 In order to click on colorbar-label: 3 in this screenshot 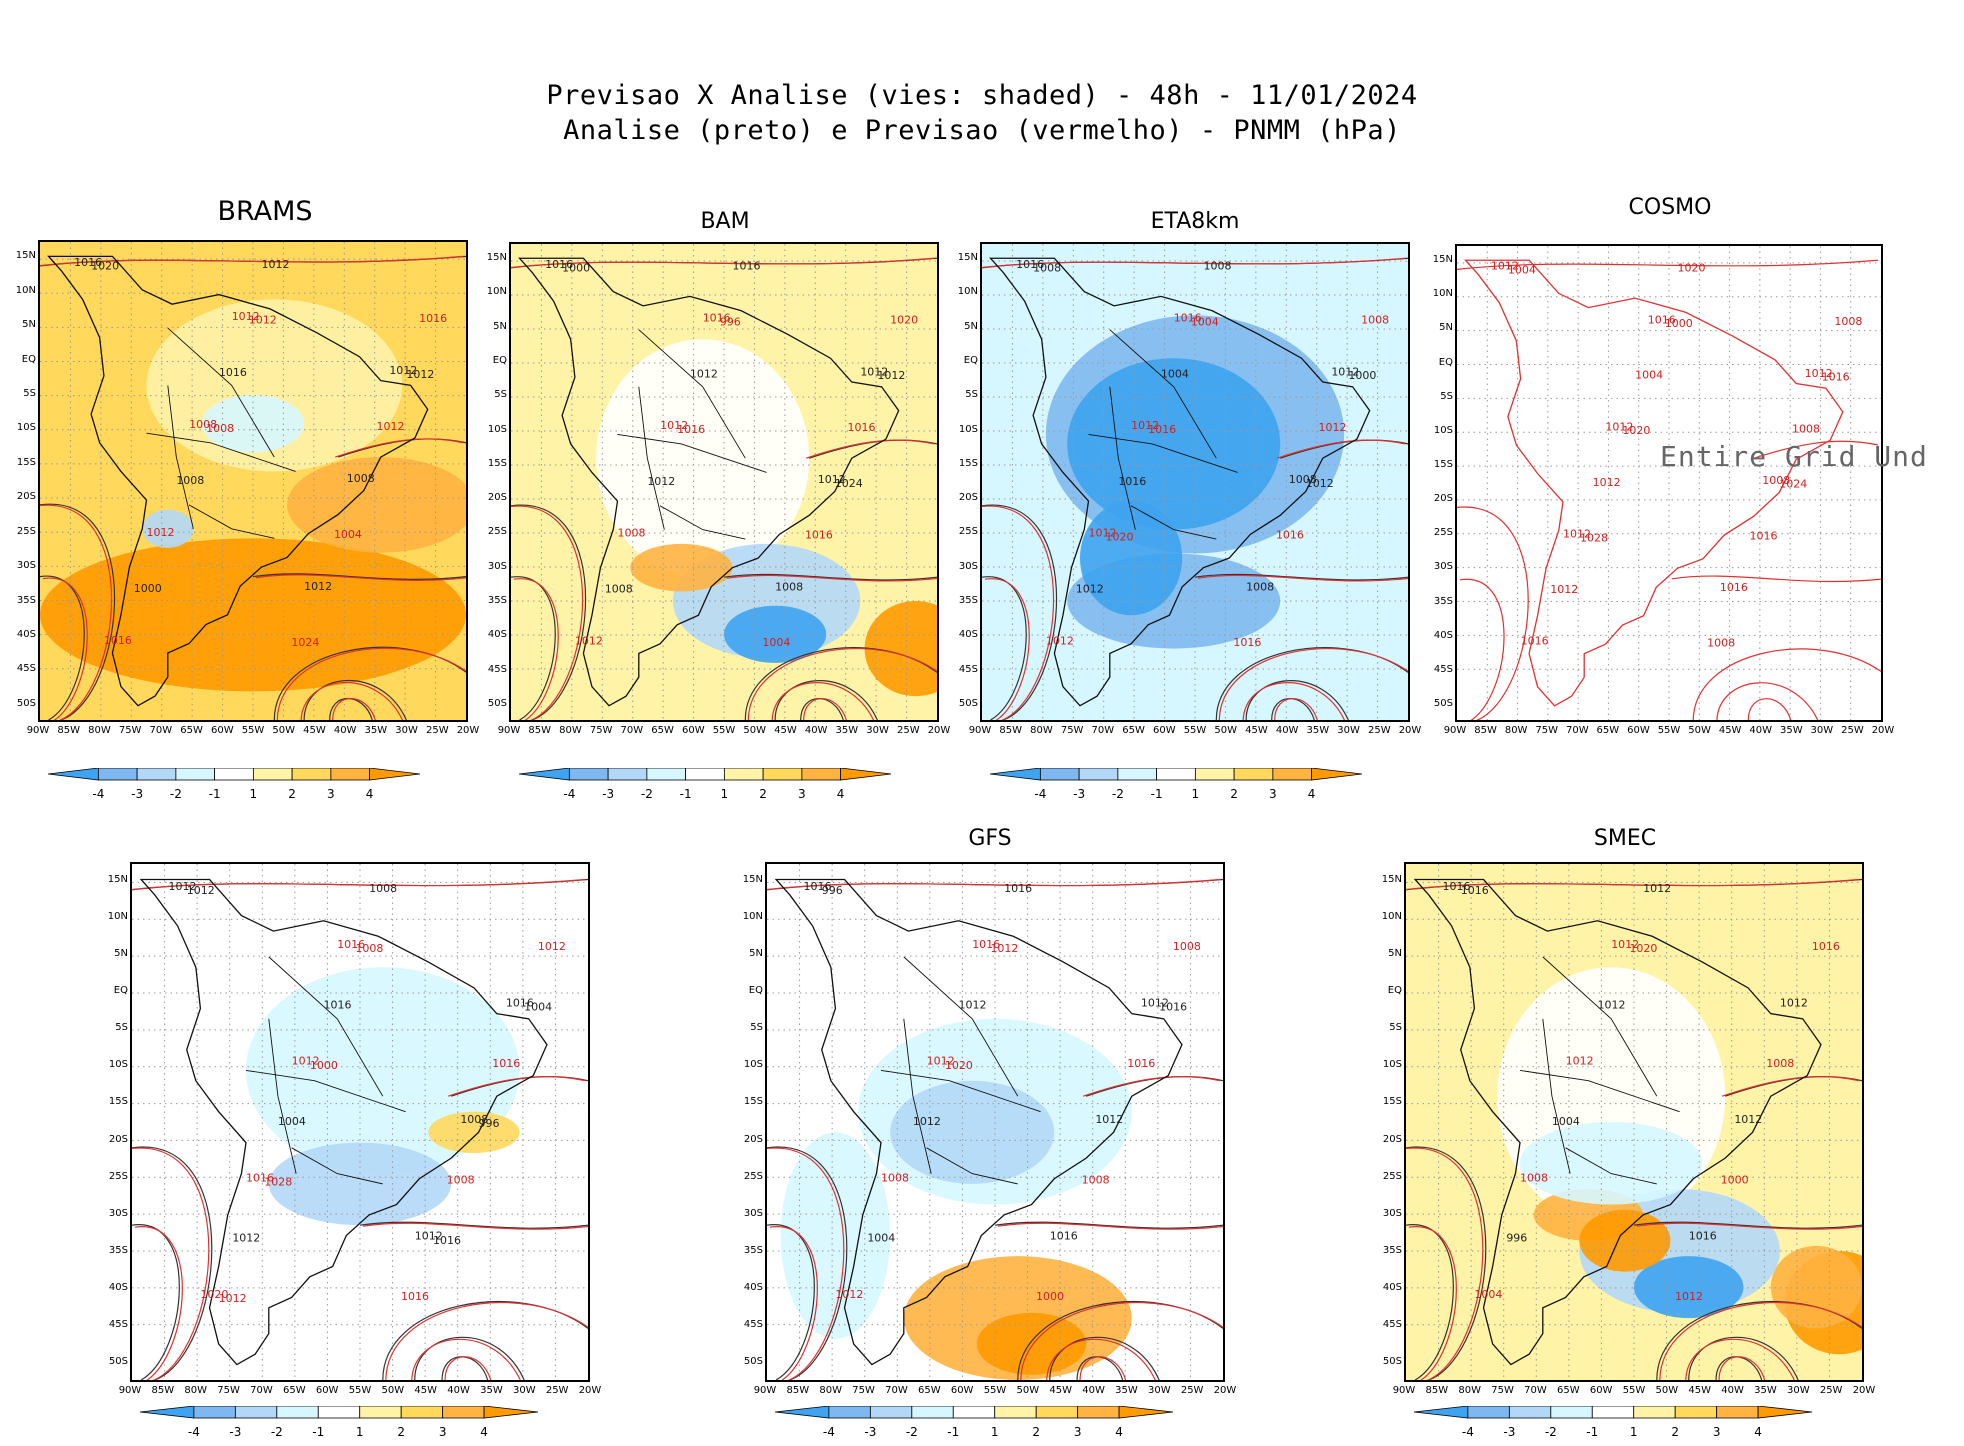, I will do `click(802, 794)`.